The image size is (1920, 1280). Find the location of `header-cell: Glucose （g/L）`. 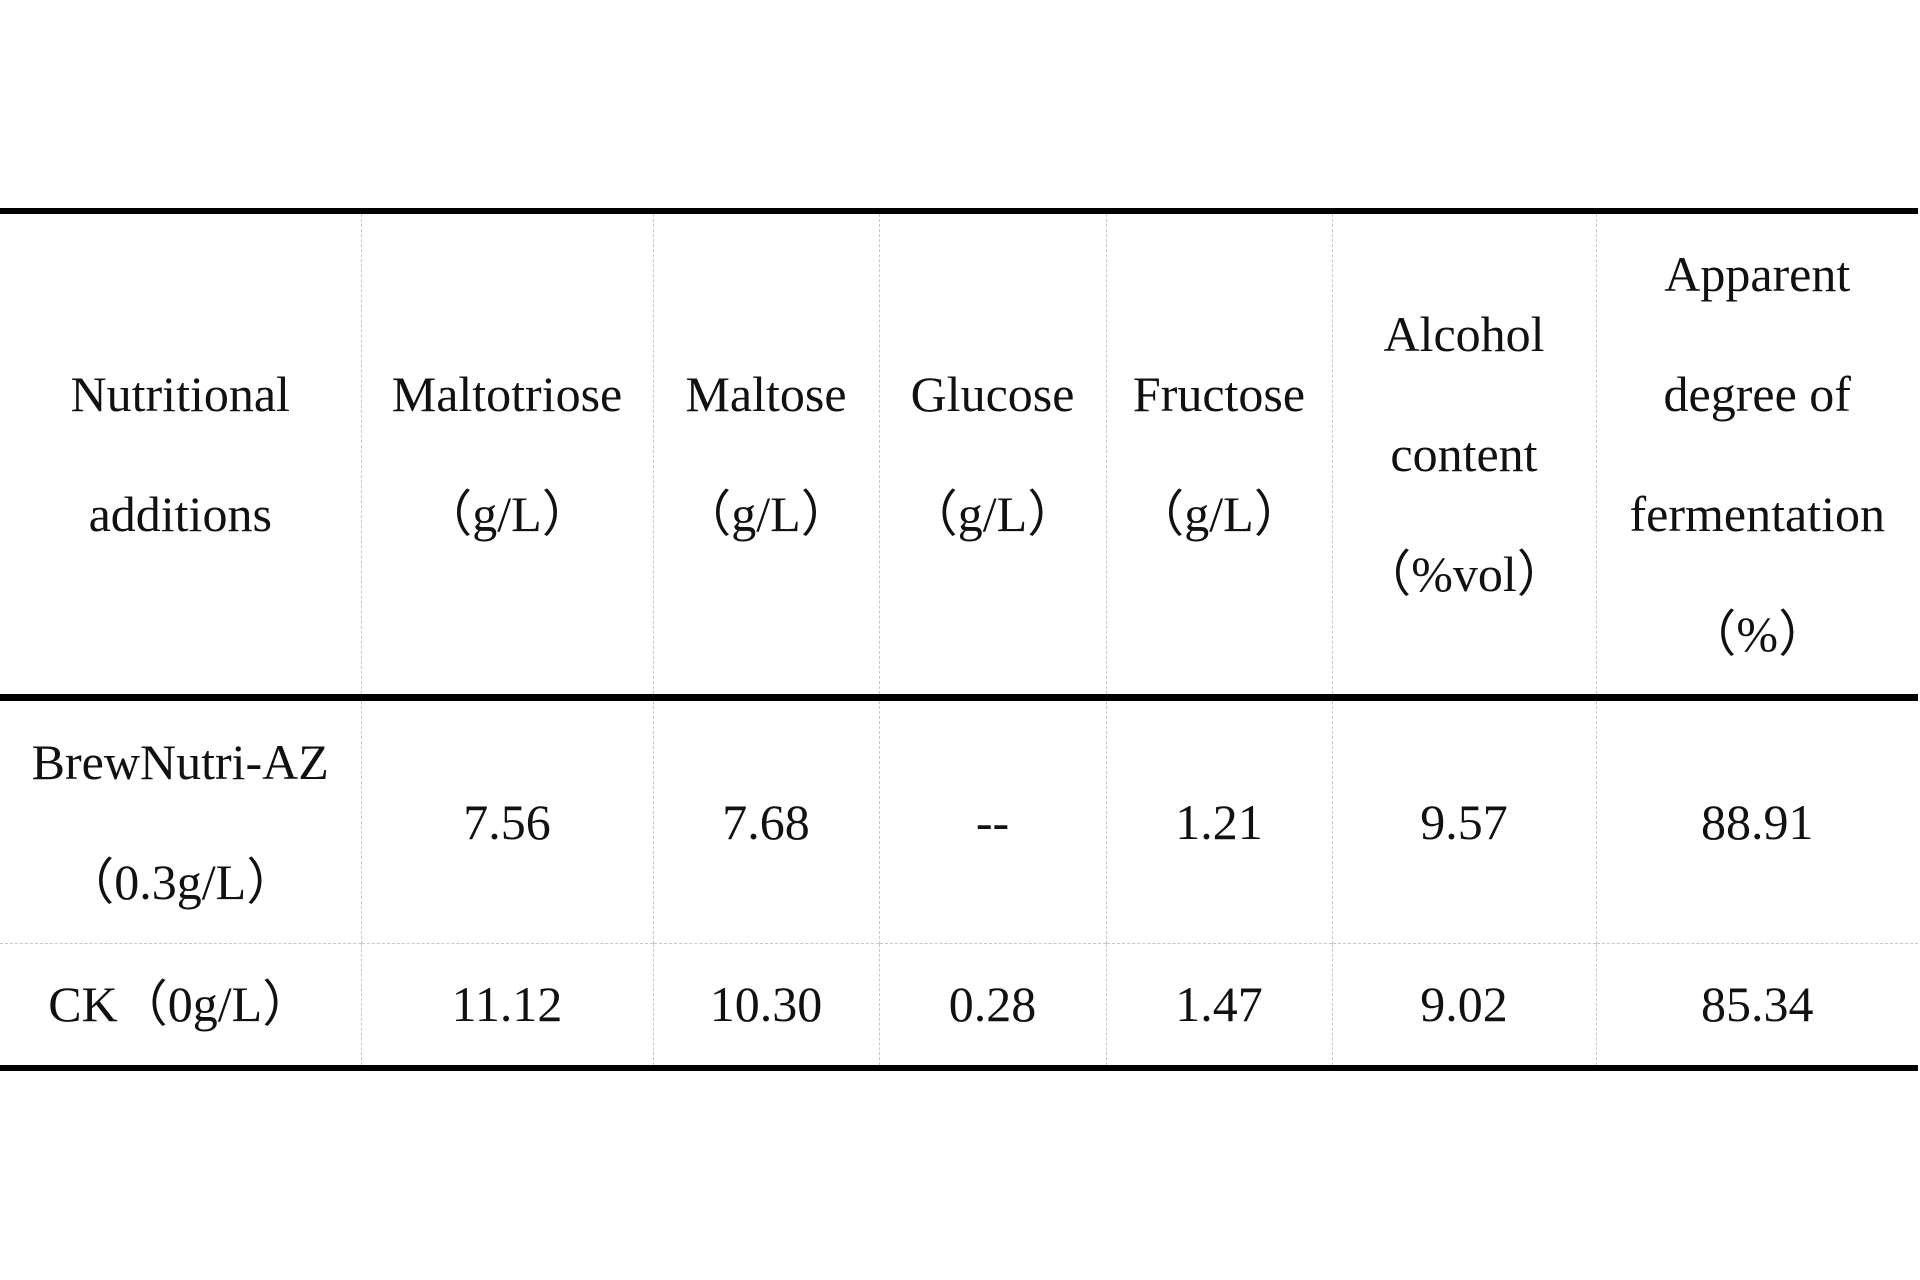

header-cell: Glucose （g/L） is located at coordinates (992, 454).